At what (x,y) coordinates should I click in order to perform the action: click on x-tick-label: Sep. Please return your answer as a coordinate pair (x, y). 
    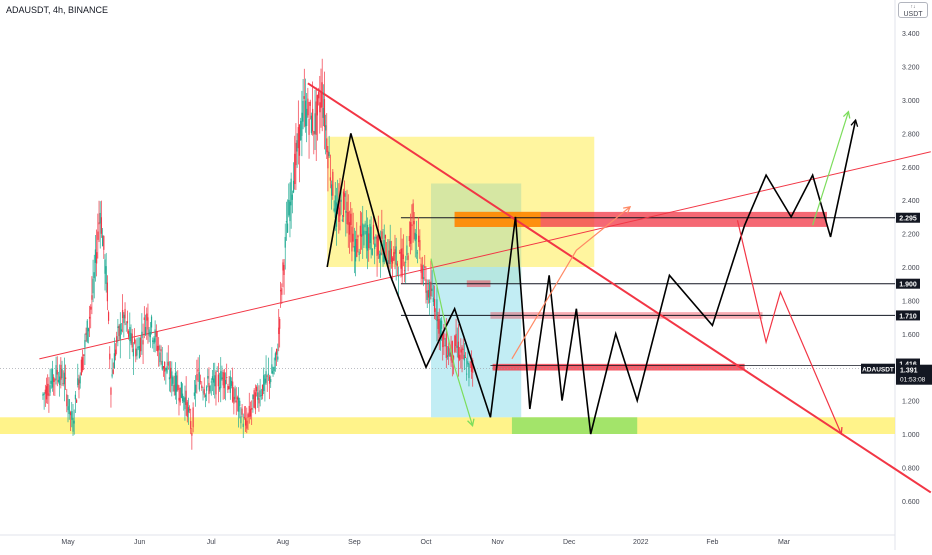
    Looking at the image, I should click on (354, 542).